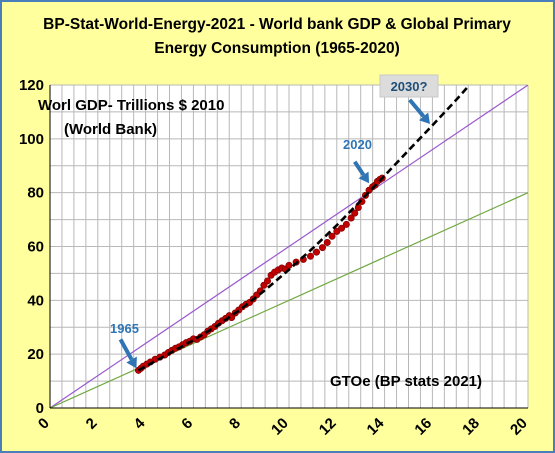 The width and height of the screenshot is (555, 453). What do you see at coordinates (44, 424) in the screenshot?
I see `x-tick-label: 0` at bounding box center [44, 424].